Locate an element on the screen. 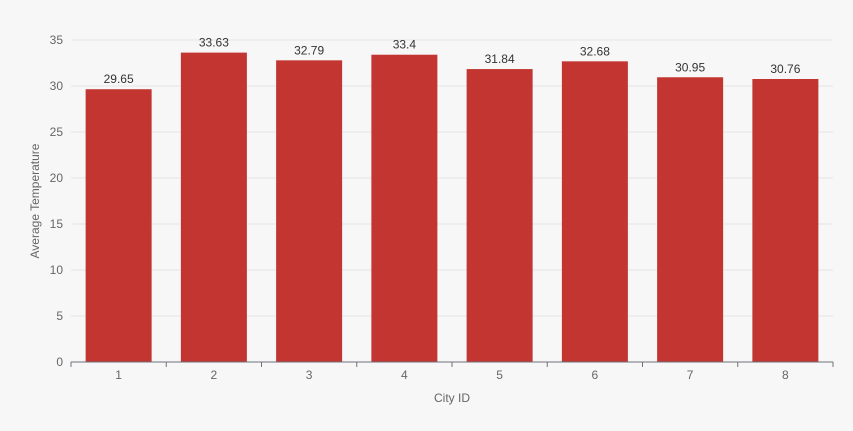 The image size is (853, 431). data-label: 32.68 is located at coordinates (595, 51).